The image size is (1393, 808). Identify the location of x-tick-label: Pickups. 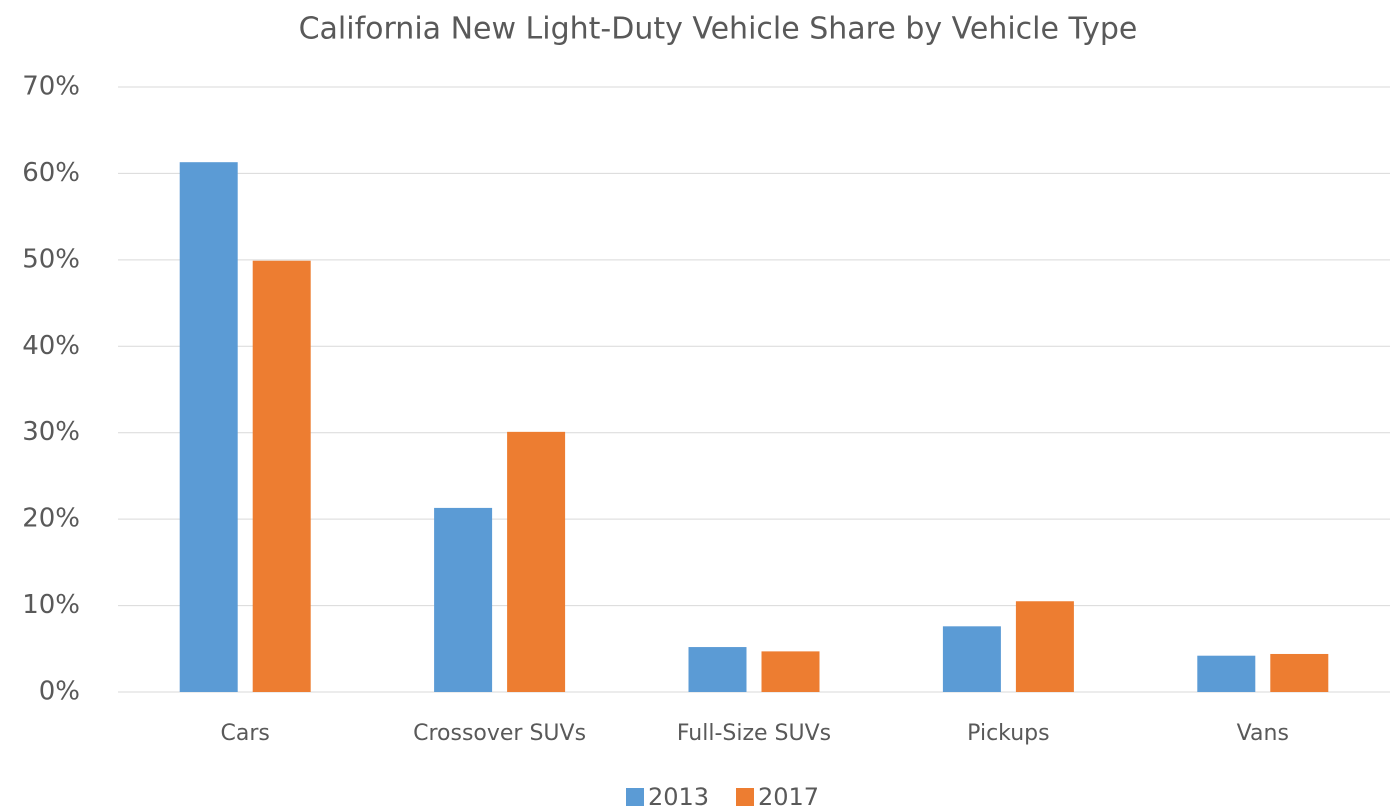
(1008, 733).